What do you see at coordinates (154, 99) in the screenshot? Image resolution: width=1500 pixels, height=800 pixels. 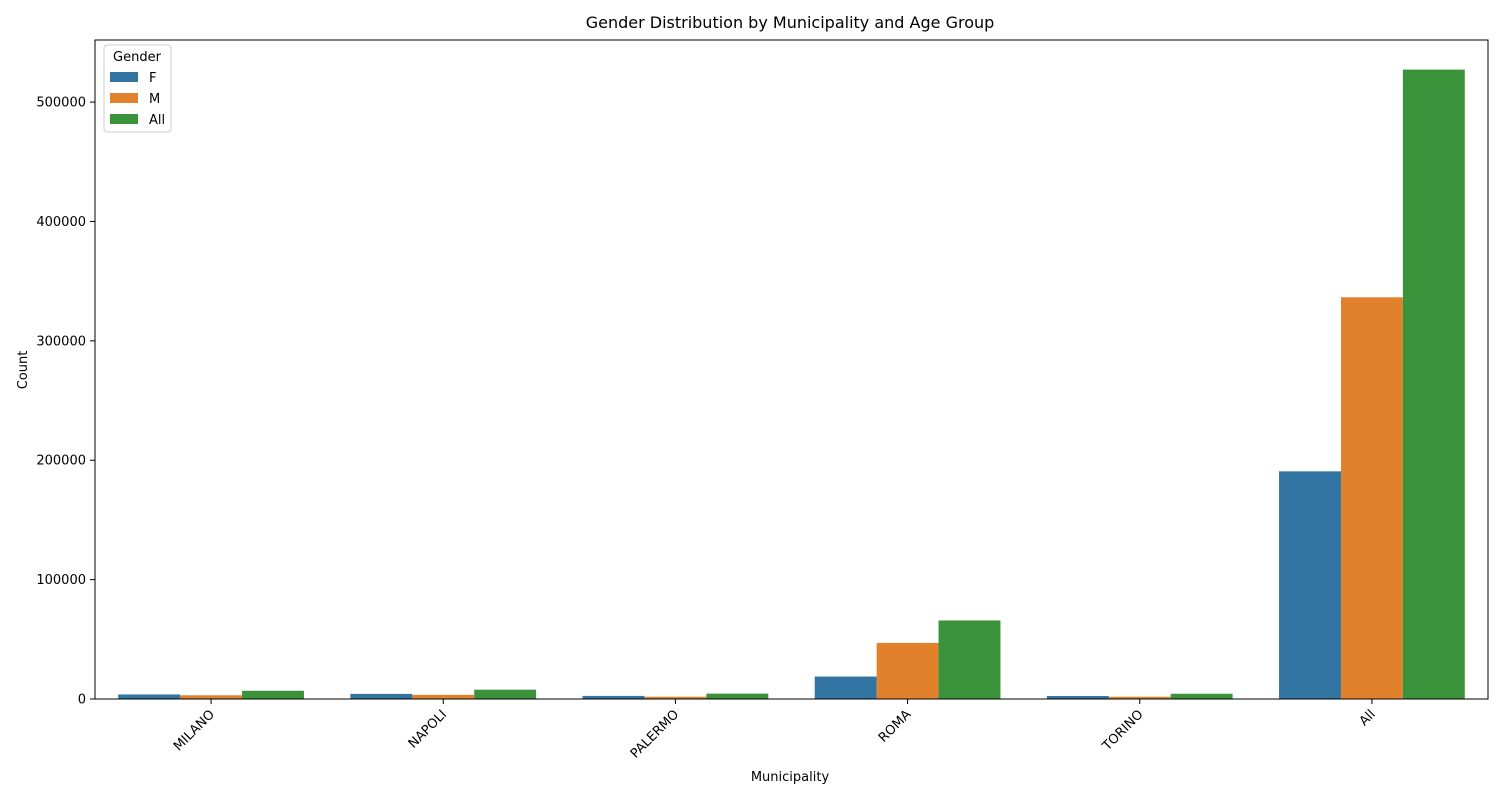 I see `legend-label-m: M` at bounding box center [154, 99].